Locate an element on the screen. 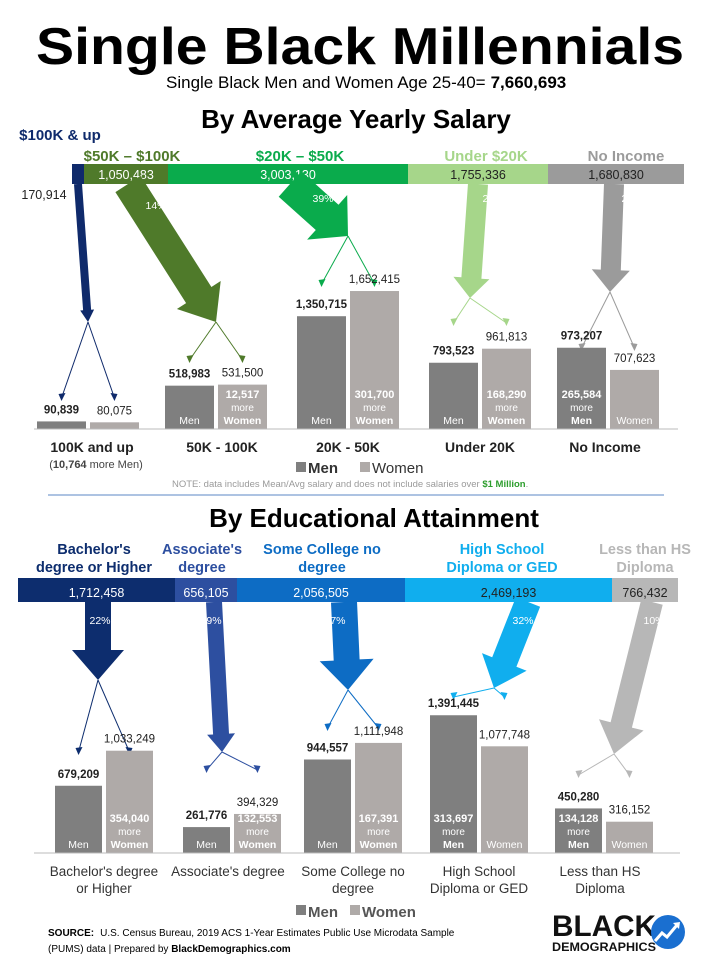 The height and width of the screenshot is (960, 720). difference-sex: Men is located at coordinates (578, 845).